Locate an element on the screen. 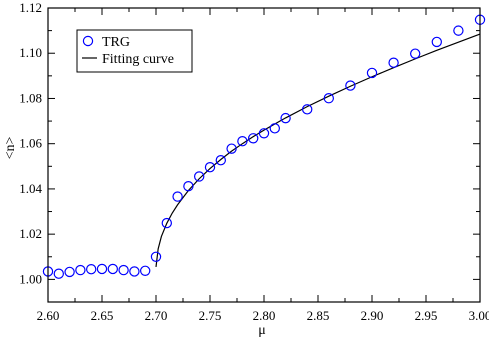  x-tick-label: 2.75 is located at coordinates (210, 315).